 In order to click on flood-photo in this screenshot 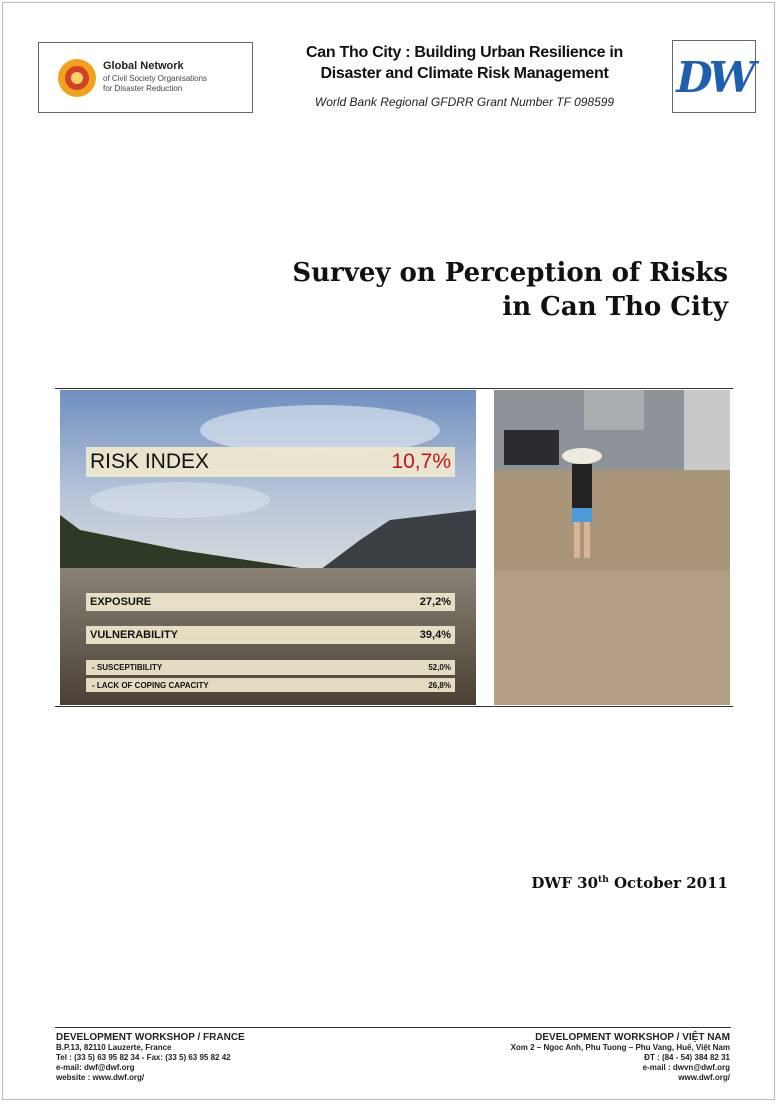, I will do `click(612, 547)`.